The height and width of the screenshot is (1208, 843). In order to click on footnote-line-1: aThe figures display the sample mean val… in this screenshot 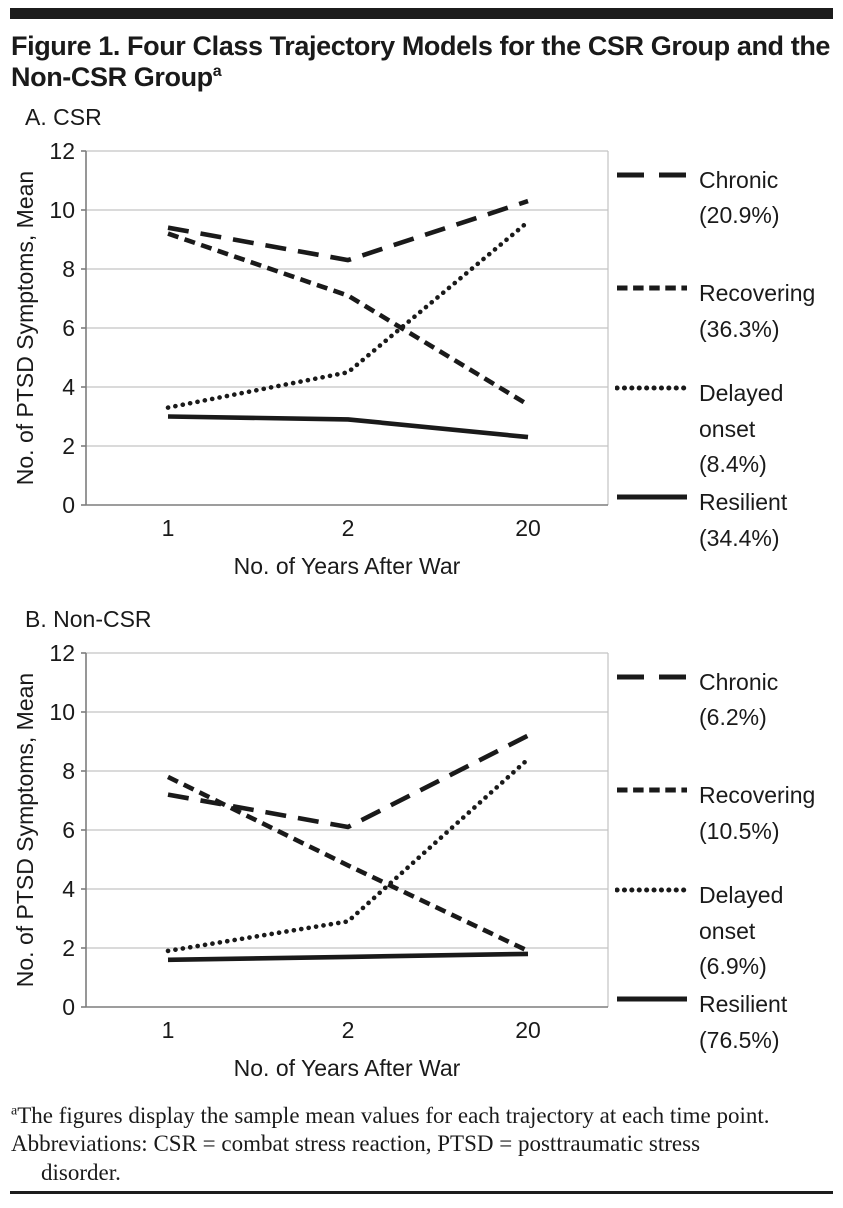, I will do `click(390, 1115)`.